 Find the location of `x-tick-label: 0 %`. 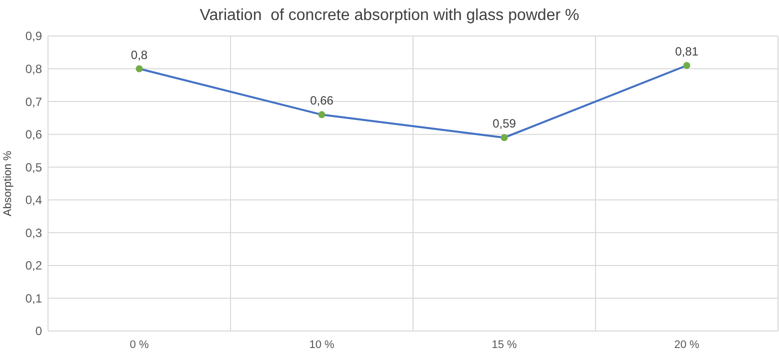

x-tick-label: 0 % is located at coordinates (139, 345).